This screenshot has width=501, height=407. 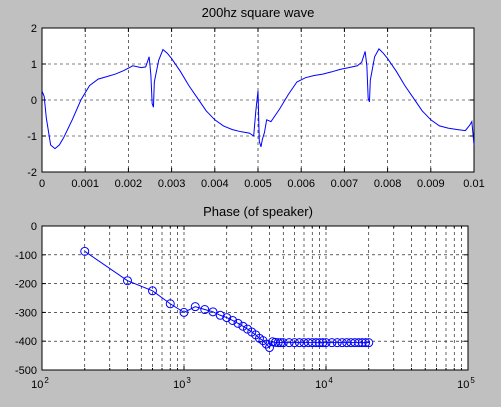 I want to click on x-tick-label: 0.003, so click(x=172, y=184).